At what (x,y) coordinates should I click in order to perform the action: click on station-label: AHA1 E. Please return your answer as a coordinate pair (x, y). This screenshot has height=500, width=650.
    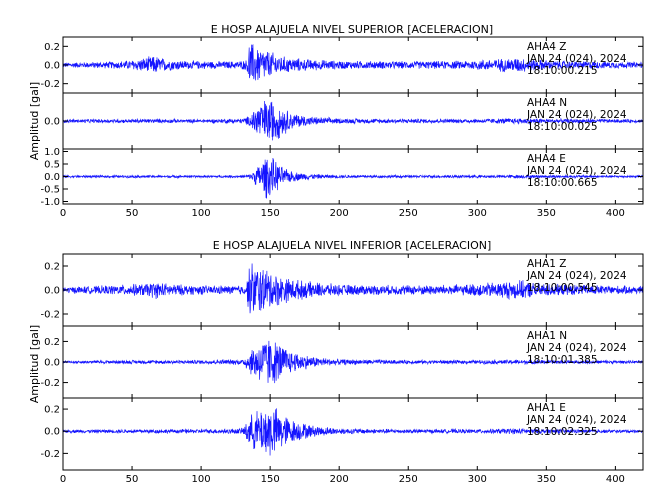
    Looking at the image, I should click on (546, 408).